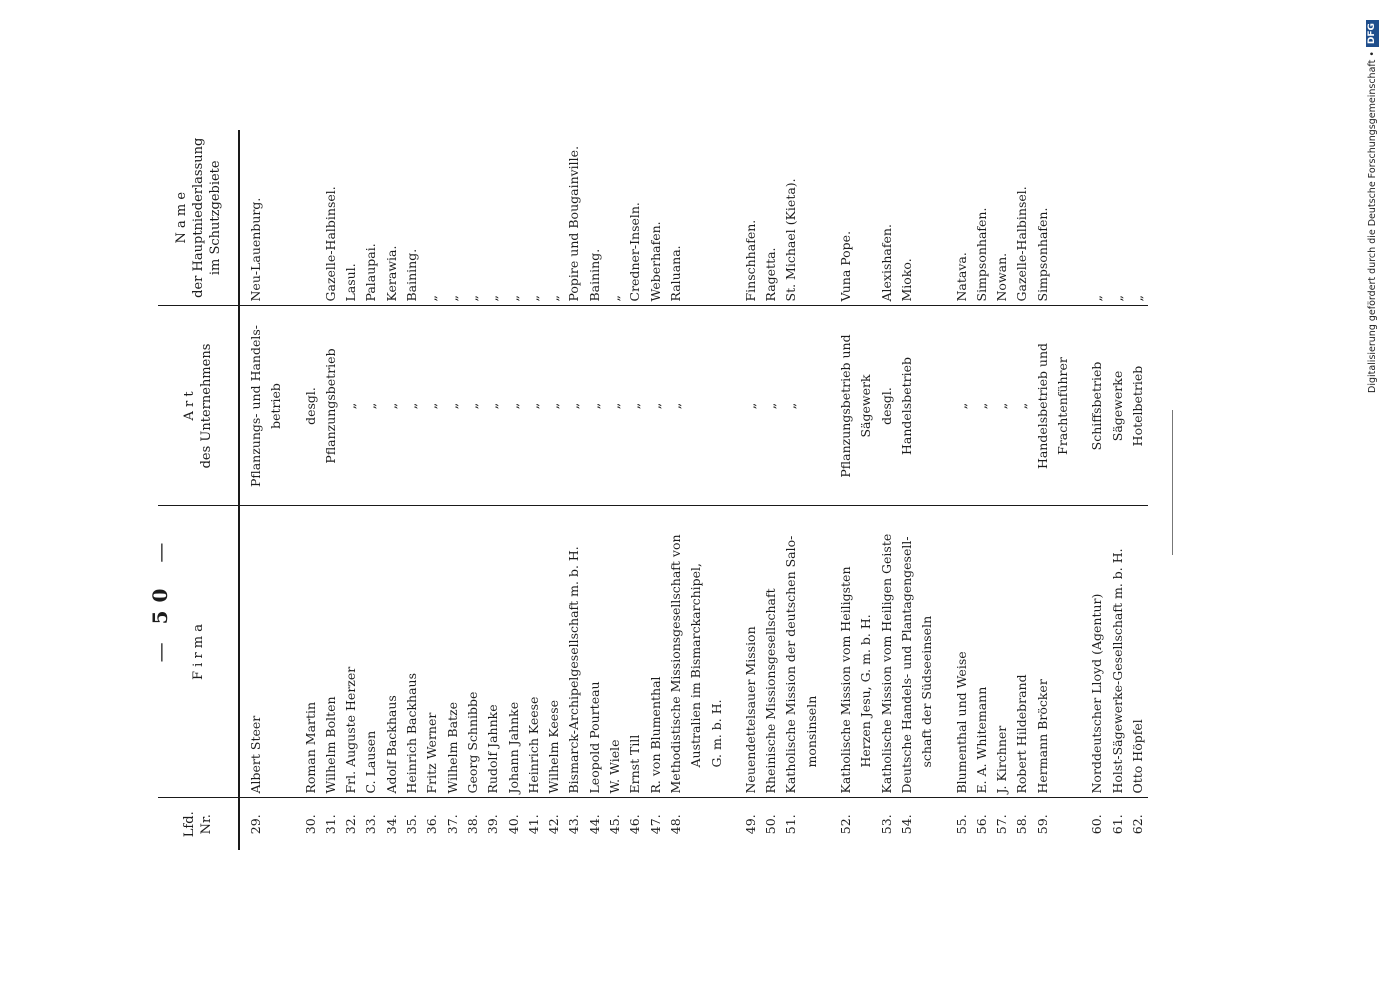 The width and height of the screenshot is (1383, 1000). What do you see at coordinates (206, 406) in the screenshot?
I see `header-art-line2: des Unternehmens` at bounding box center [206, 406].